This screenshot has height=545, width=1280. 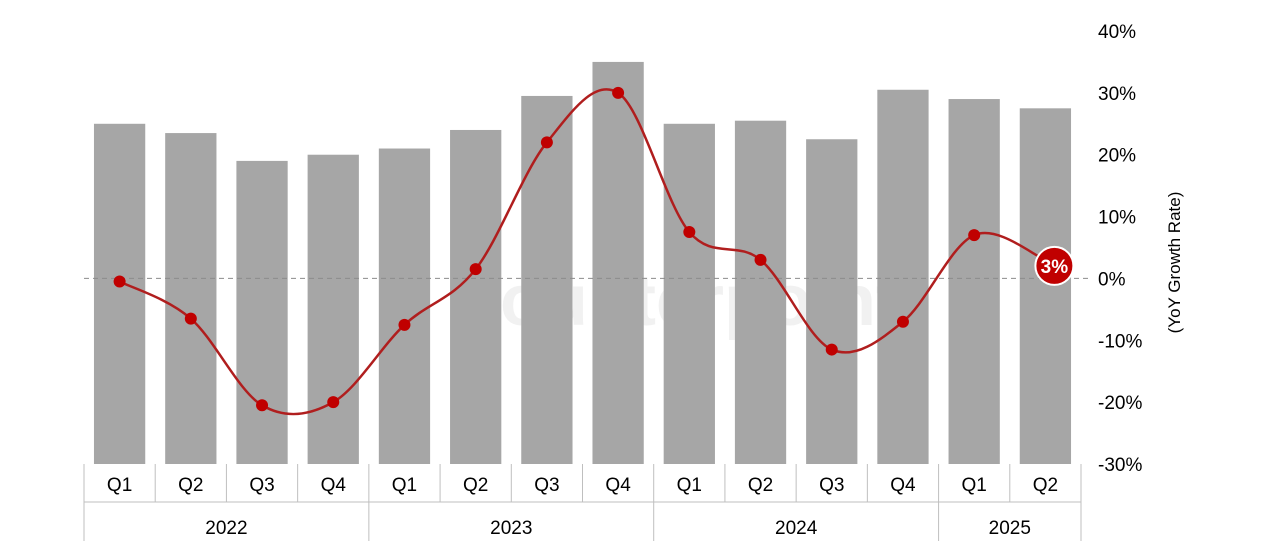 What do you see at coordinates (1010, 528) in the screenshot?
I see `year-label: 2025` at bounding box center [1010, 528].